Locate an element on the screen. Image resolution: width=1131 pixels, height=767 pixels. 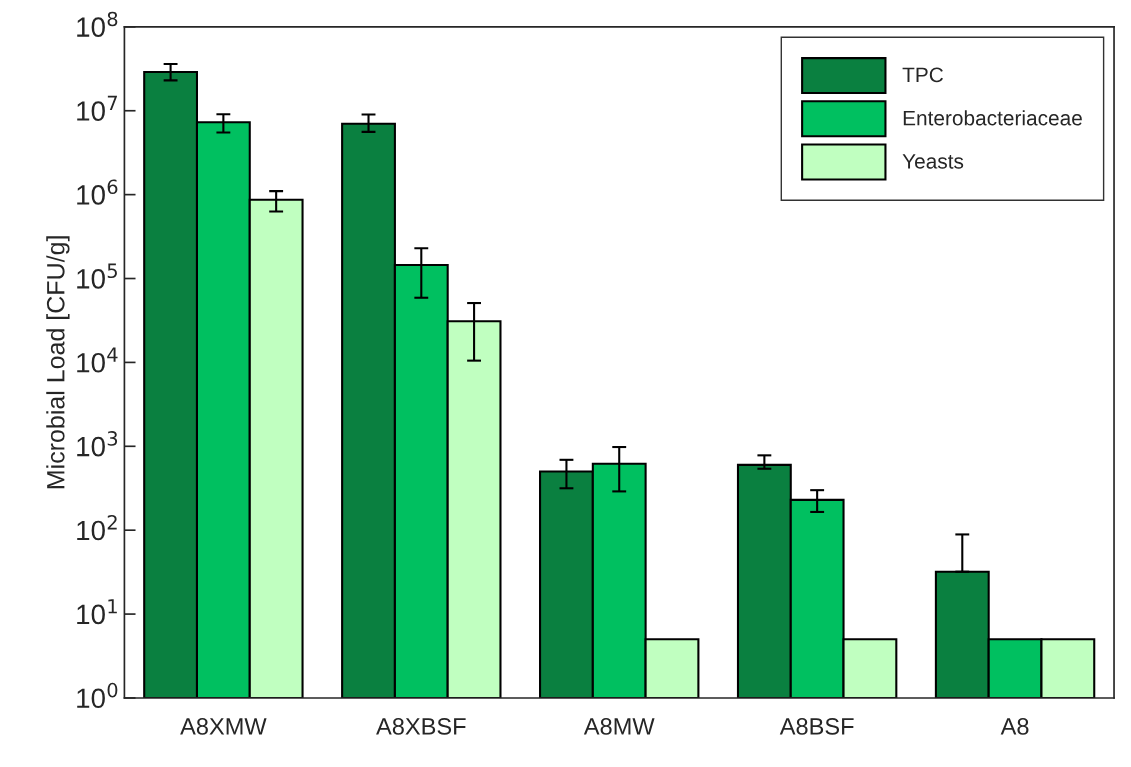
y-tick-label: 10$^{6}$ is located at coordinates (97, 192).